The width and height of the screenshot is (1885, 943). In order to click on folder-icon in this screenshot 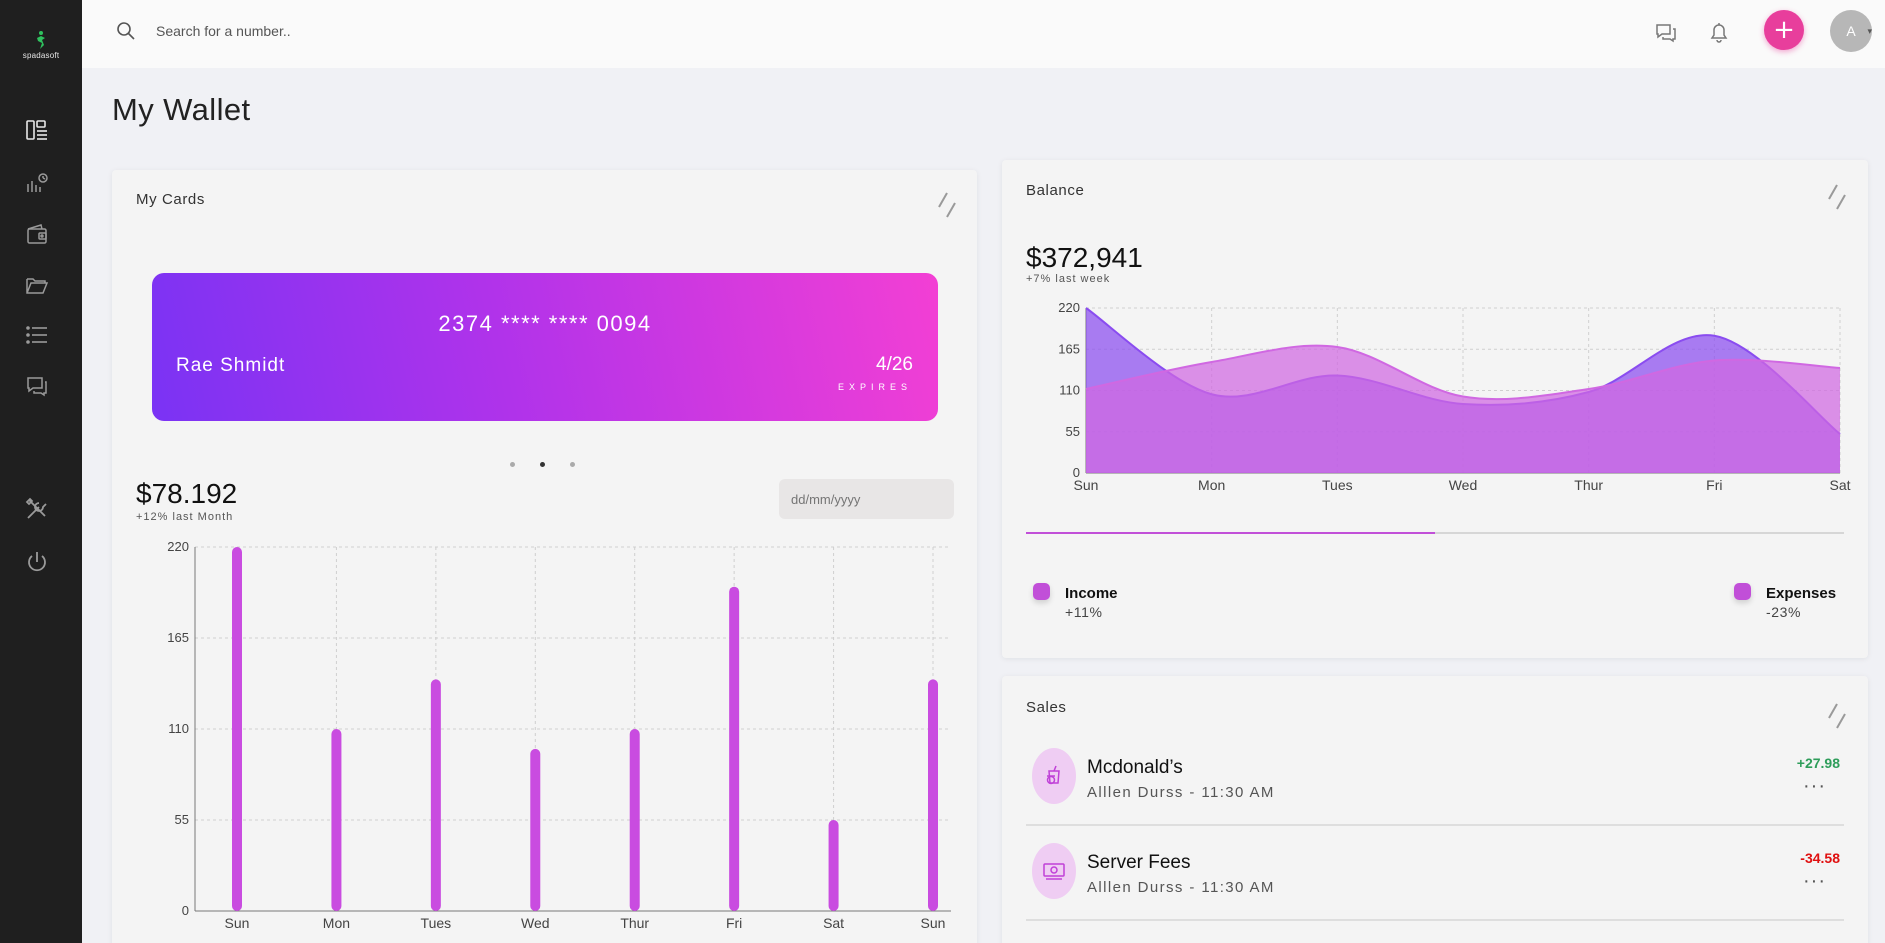, I will do `click(37, 286)`.